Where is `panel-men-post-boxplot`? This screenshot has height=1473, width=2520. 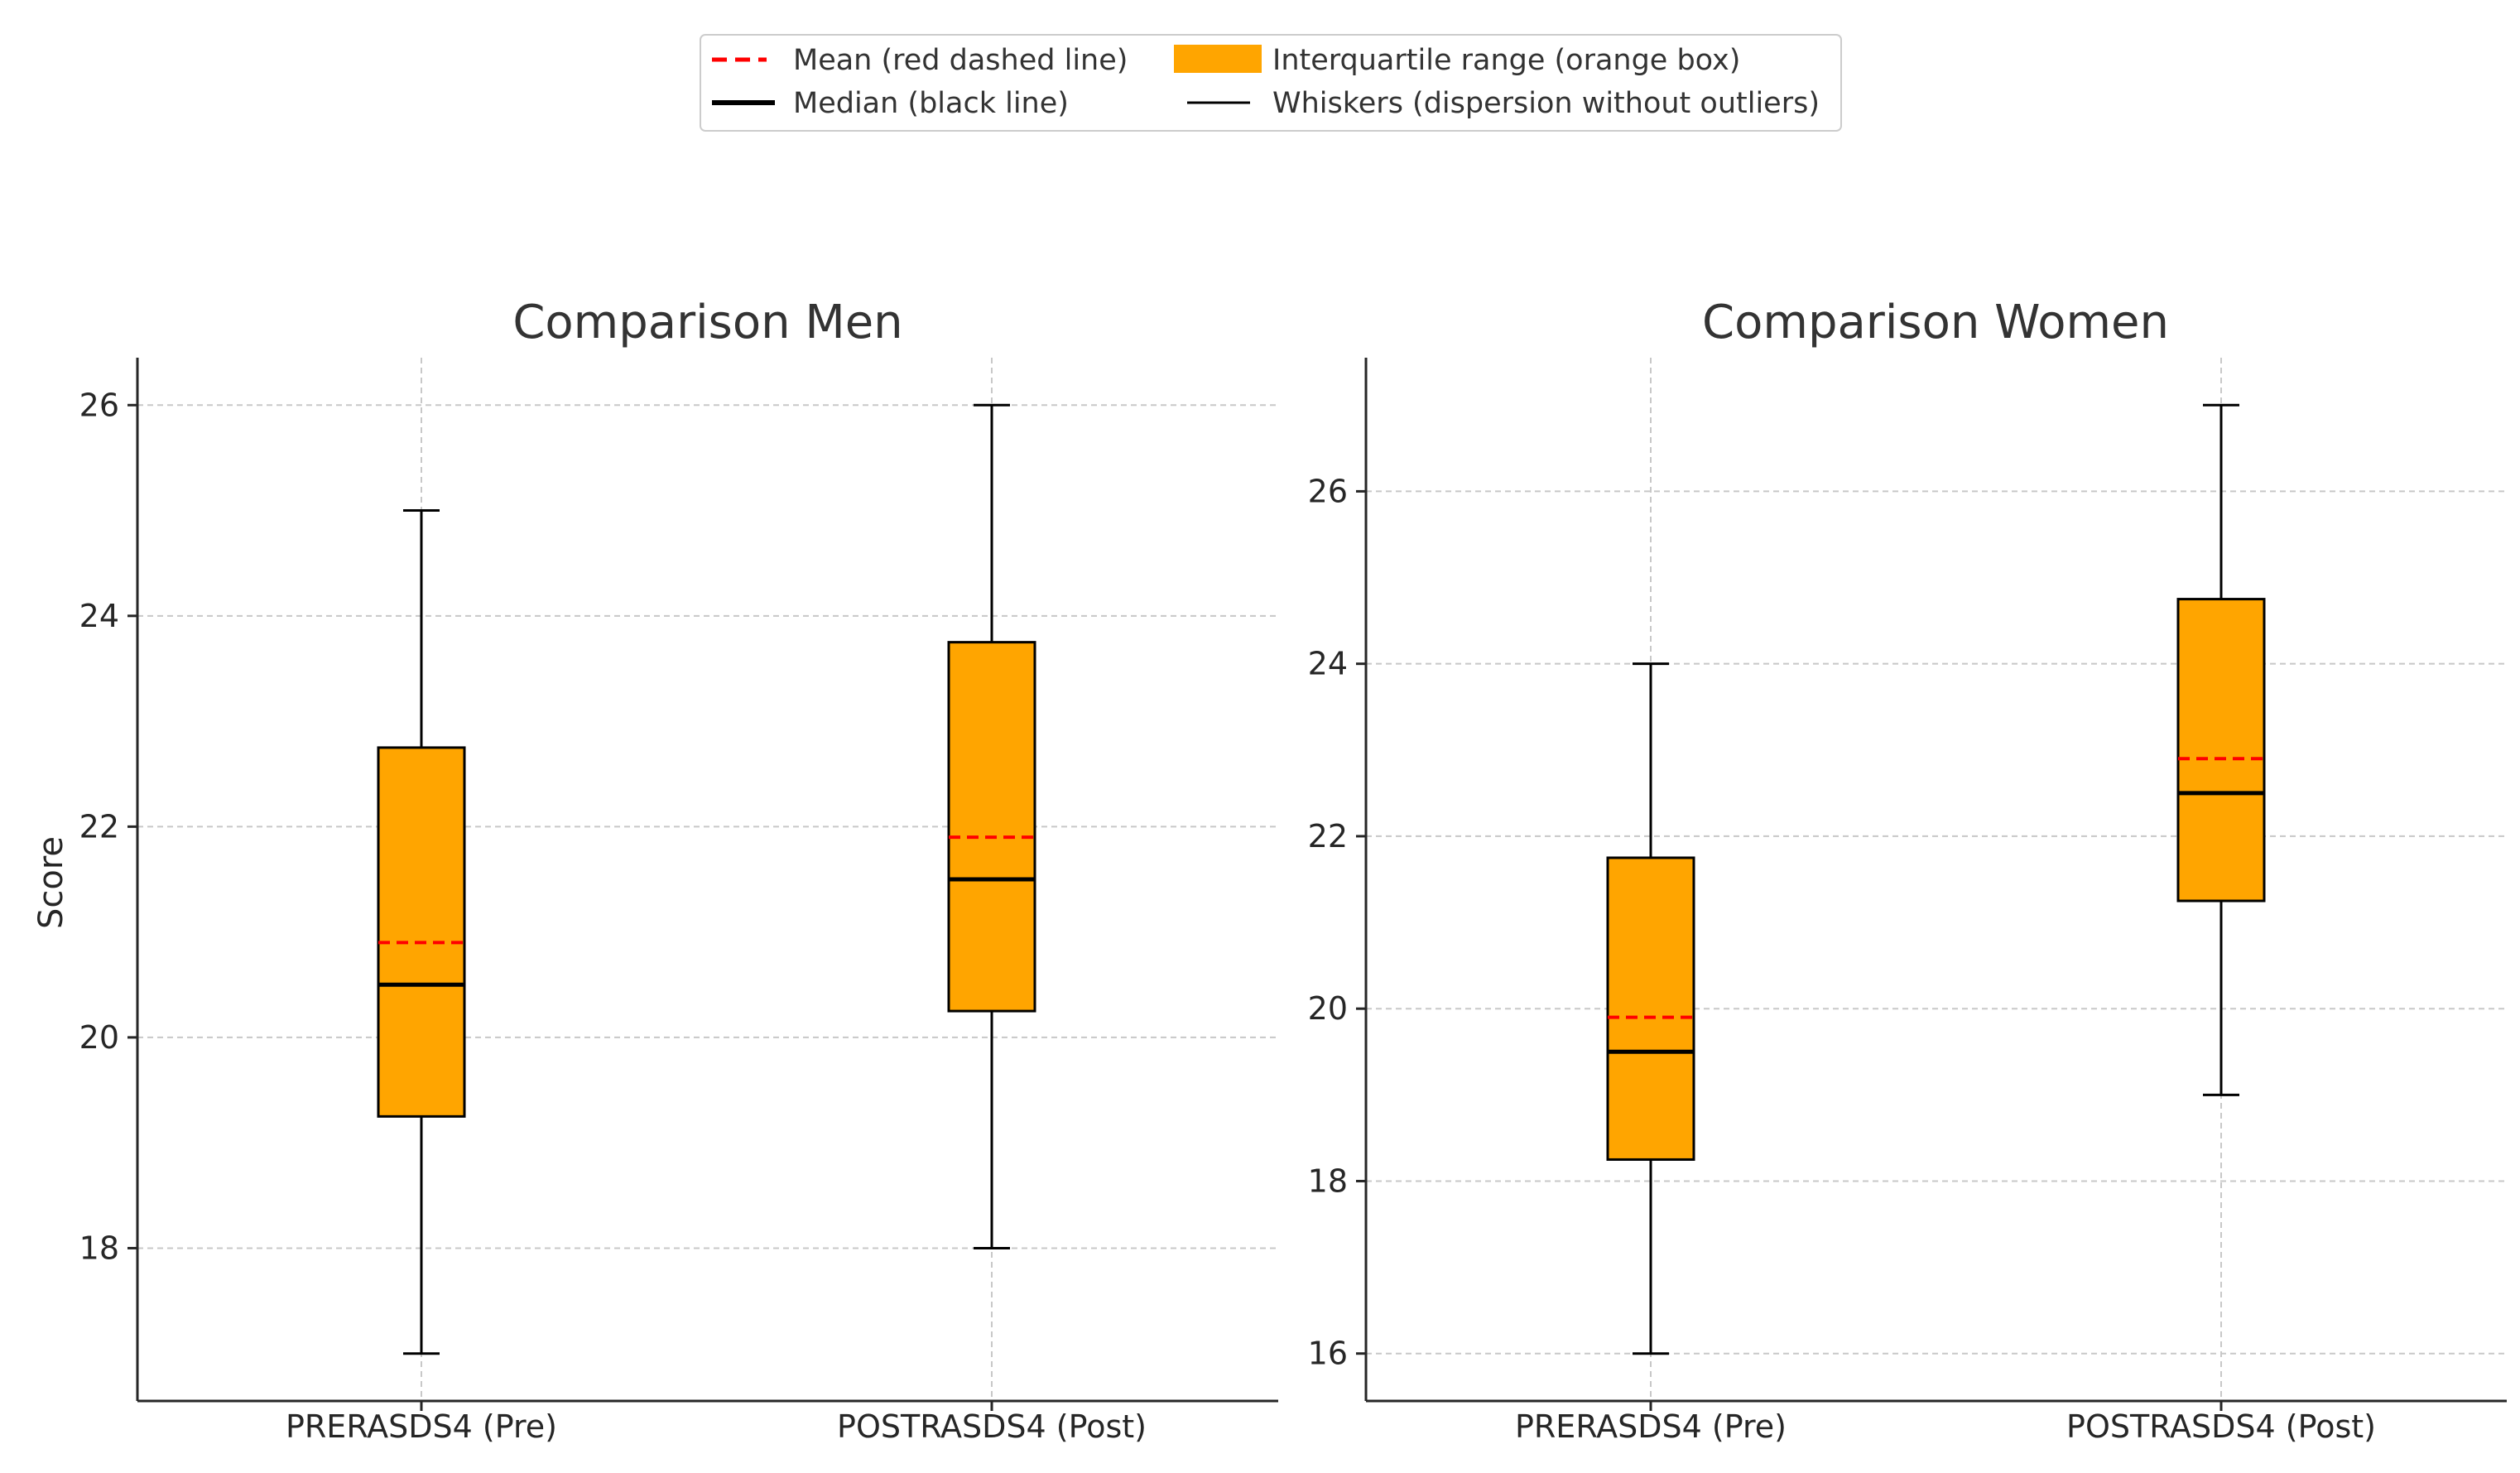
panel-men-post-boxplot is located at coordinates (991, 826).